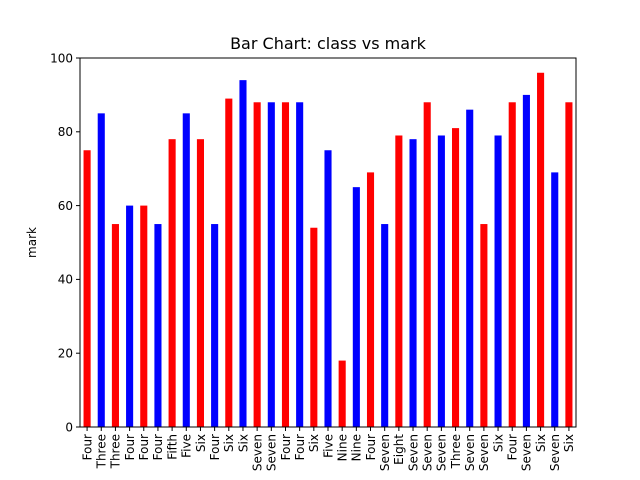 The height and width of the screenshot is (480, 640). I want to click on y-axis-ticks: 0 20 40 60 80 100, so click(65, 242).